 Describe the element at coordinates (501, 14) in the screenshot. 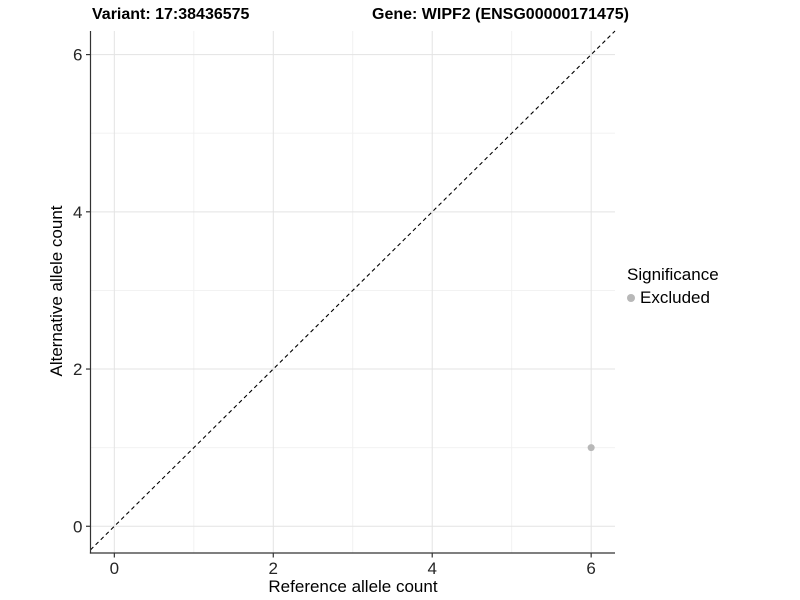

I see `gene-title: Gene: WIPF2 (ENSG00000171475)` at that location.